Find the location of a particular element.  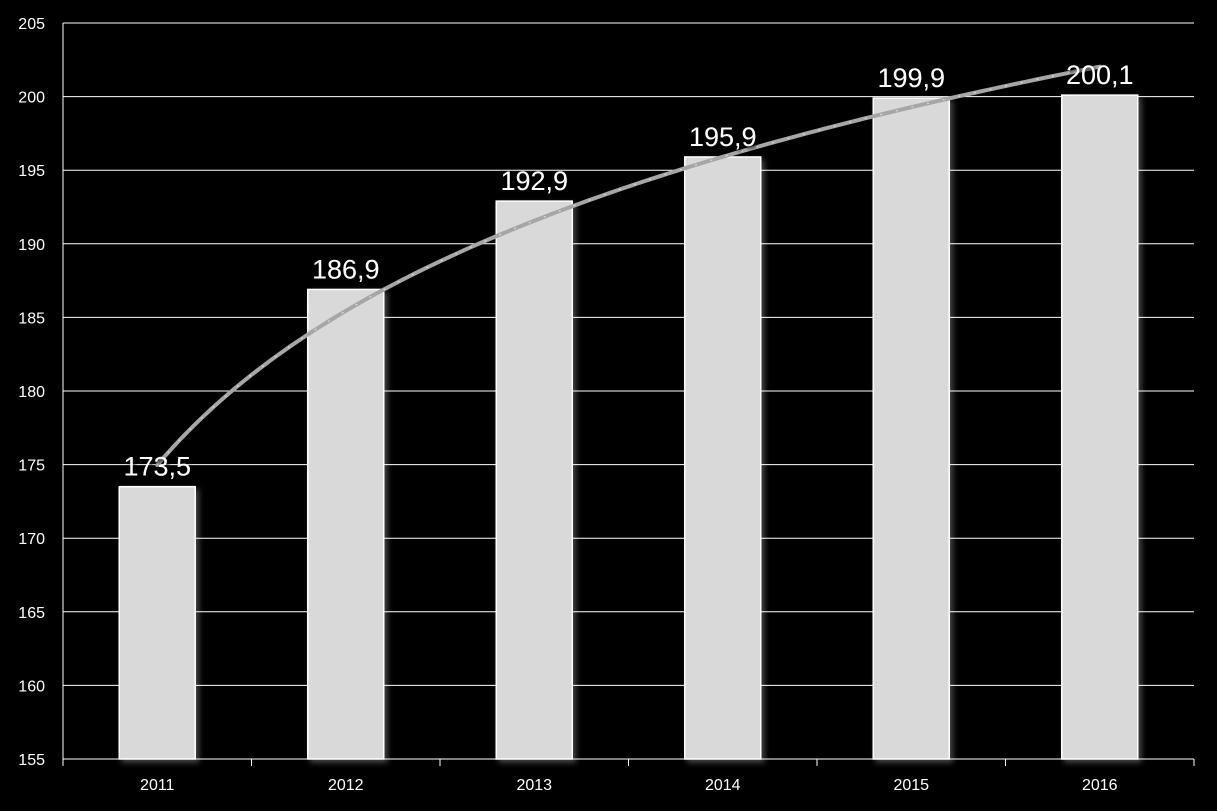

y-tick-label: 205 is located at coordinates (31, 24).